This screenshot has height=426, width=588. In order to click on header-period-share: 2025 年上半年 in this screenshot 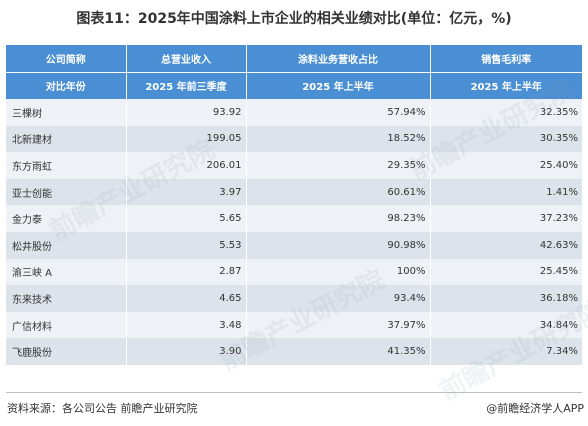, I will do `click(338, 85)`.